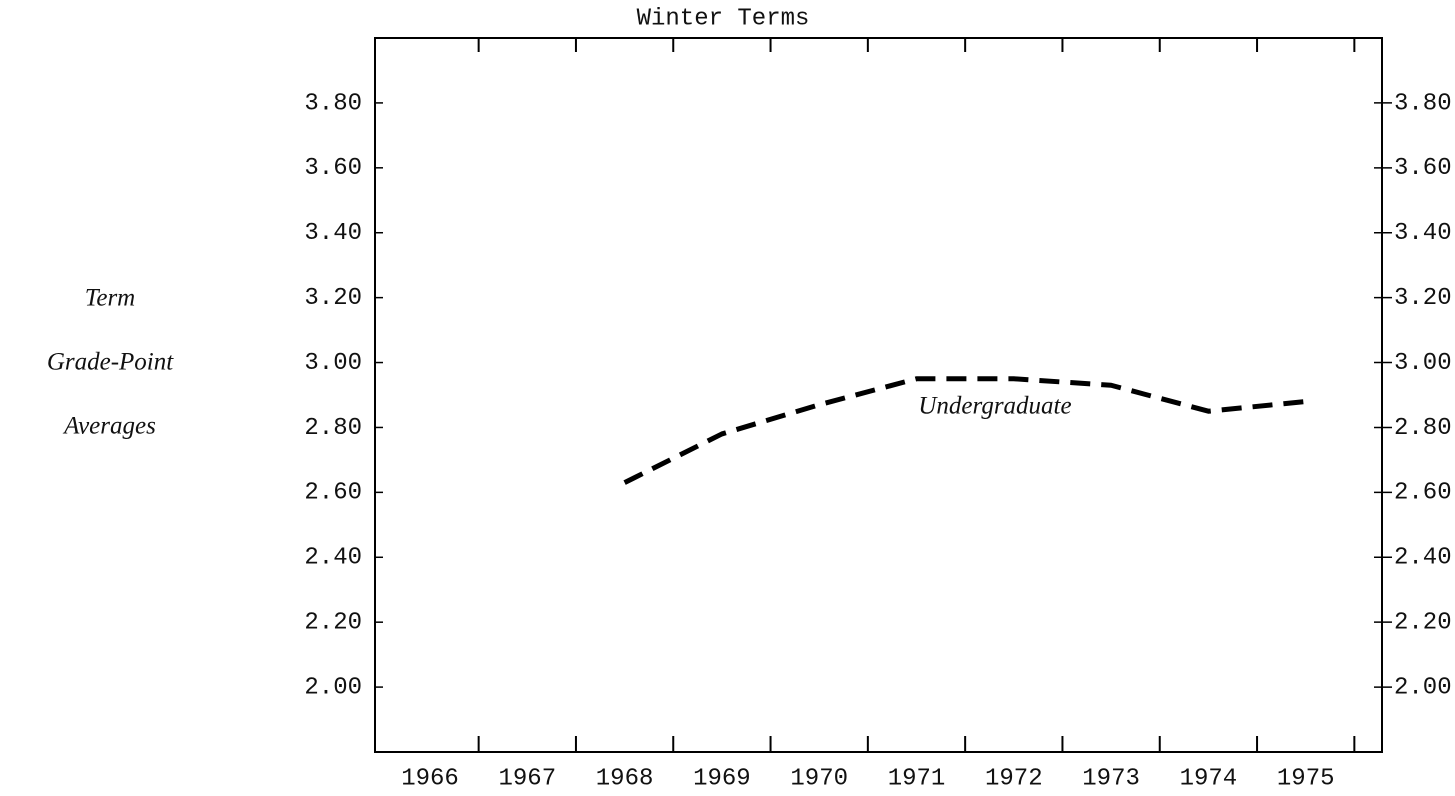 This screenshot has height=796, width=1455. I want to click on x-tick-label: 1966, so click(430, 778).